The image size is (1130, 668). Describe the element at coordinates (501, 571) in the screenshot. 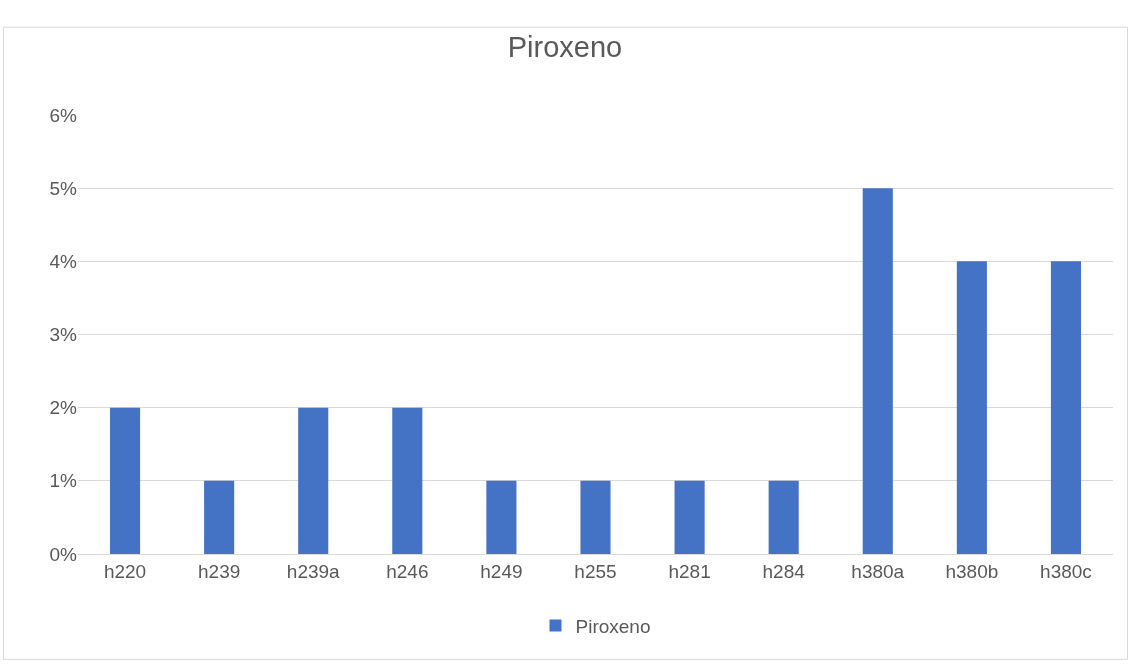

I see `x-tick-label: h249` at that location.